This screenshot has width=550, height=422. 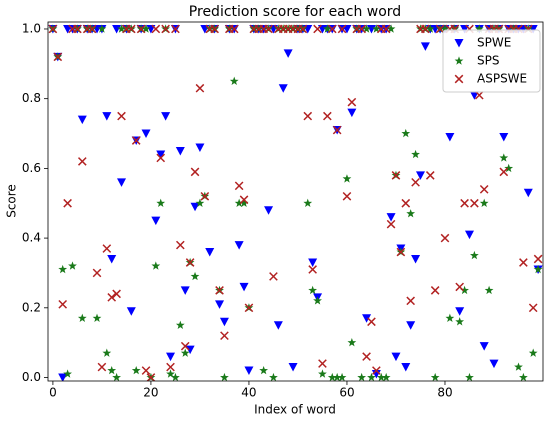 I want to click on x-tick-label: 0, so click(x=53, y=393).